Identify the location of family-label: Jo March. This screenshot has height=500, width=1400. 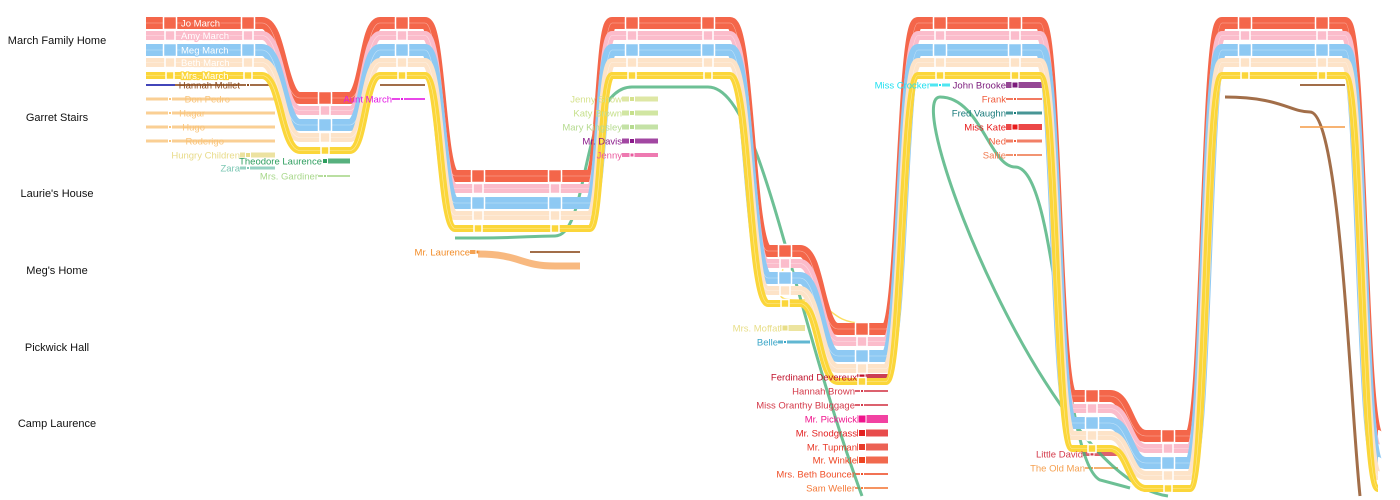
(200, 24).